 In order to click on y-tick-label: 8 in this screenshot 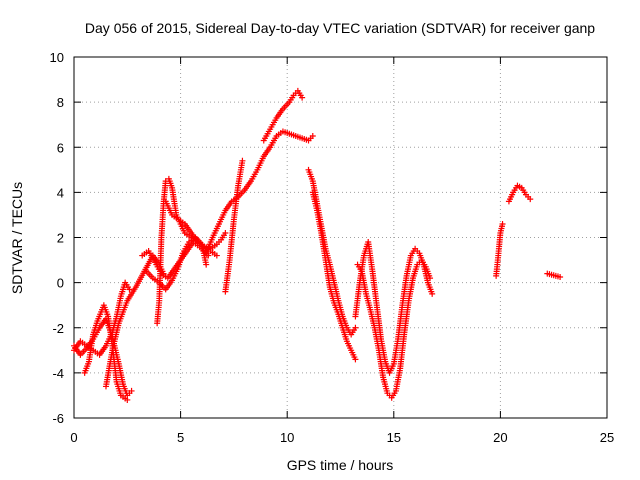, I will do `click(60, 102)`.